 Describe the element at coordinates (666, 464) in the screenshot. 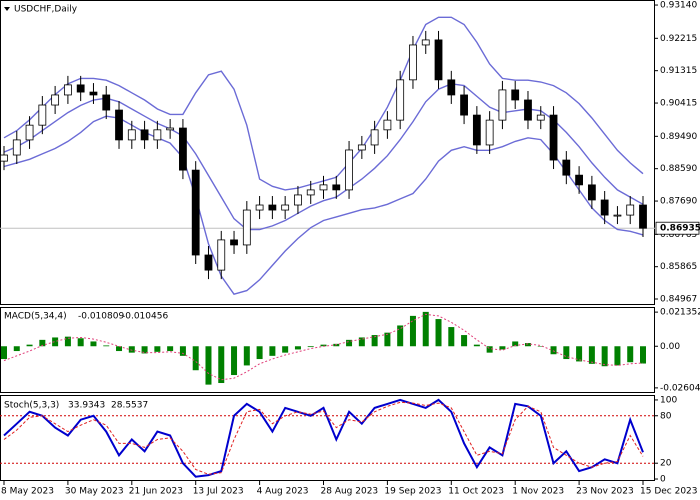

I see `y-tick-label: 20` at that location.